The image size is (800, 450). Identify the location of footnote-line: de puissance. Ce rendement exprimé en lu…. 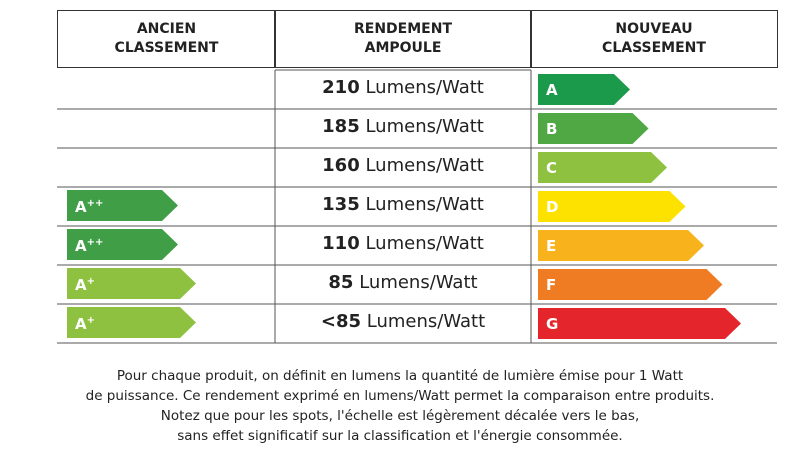
(400, 396).